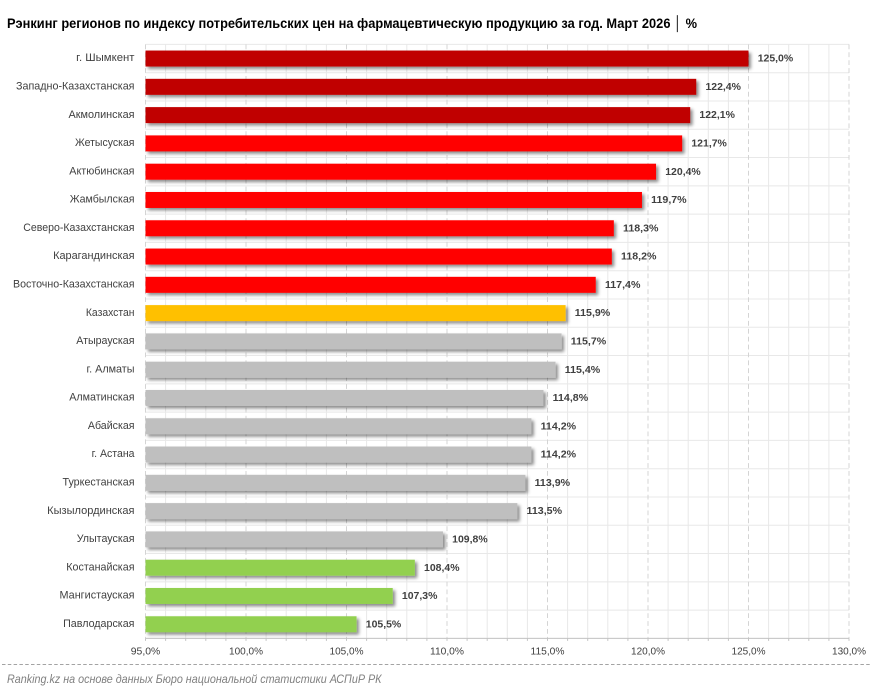  I want to click on svg-text: 109,8%, so click(470, 540).